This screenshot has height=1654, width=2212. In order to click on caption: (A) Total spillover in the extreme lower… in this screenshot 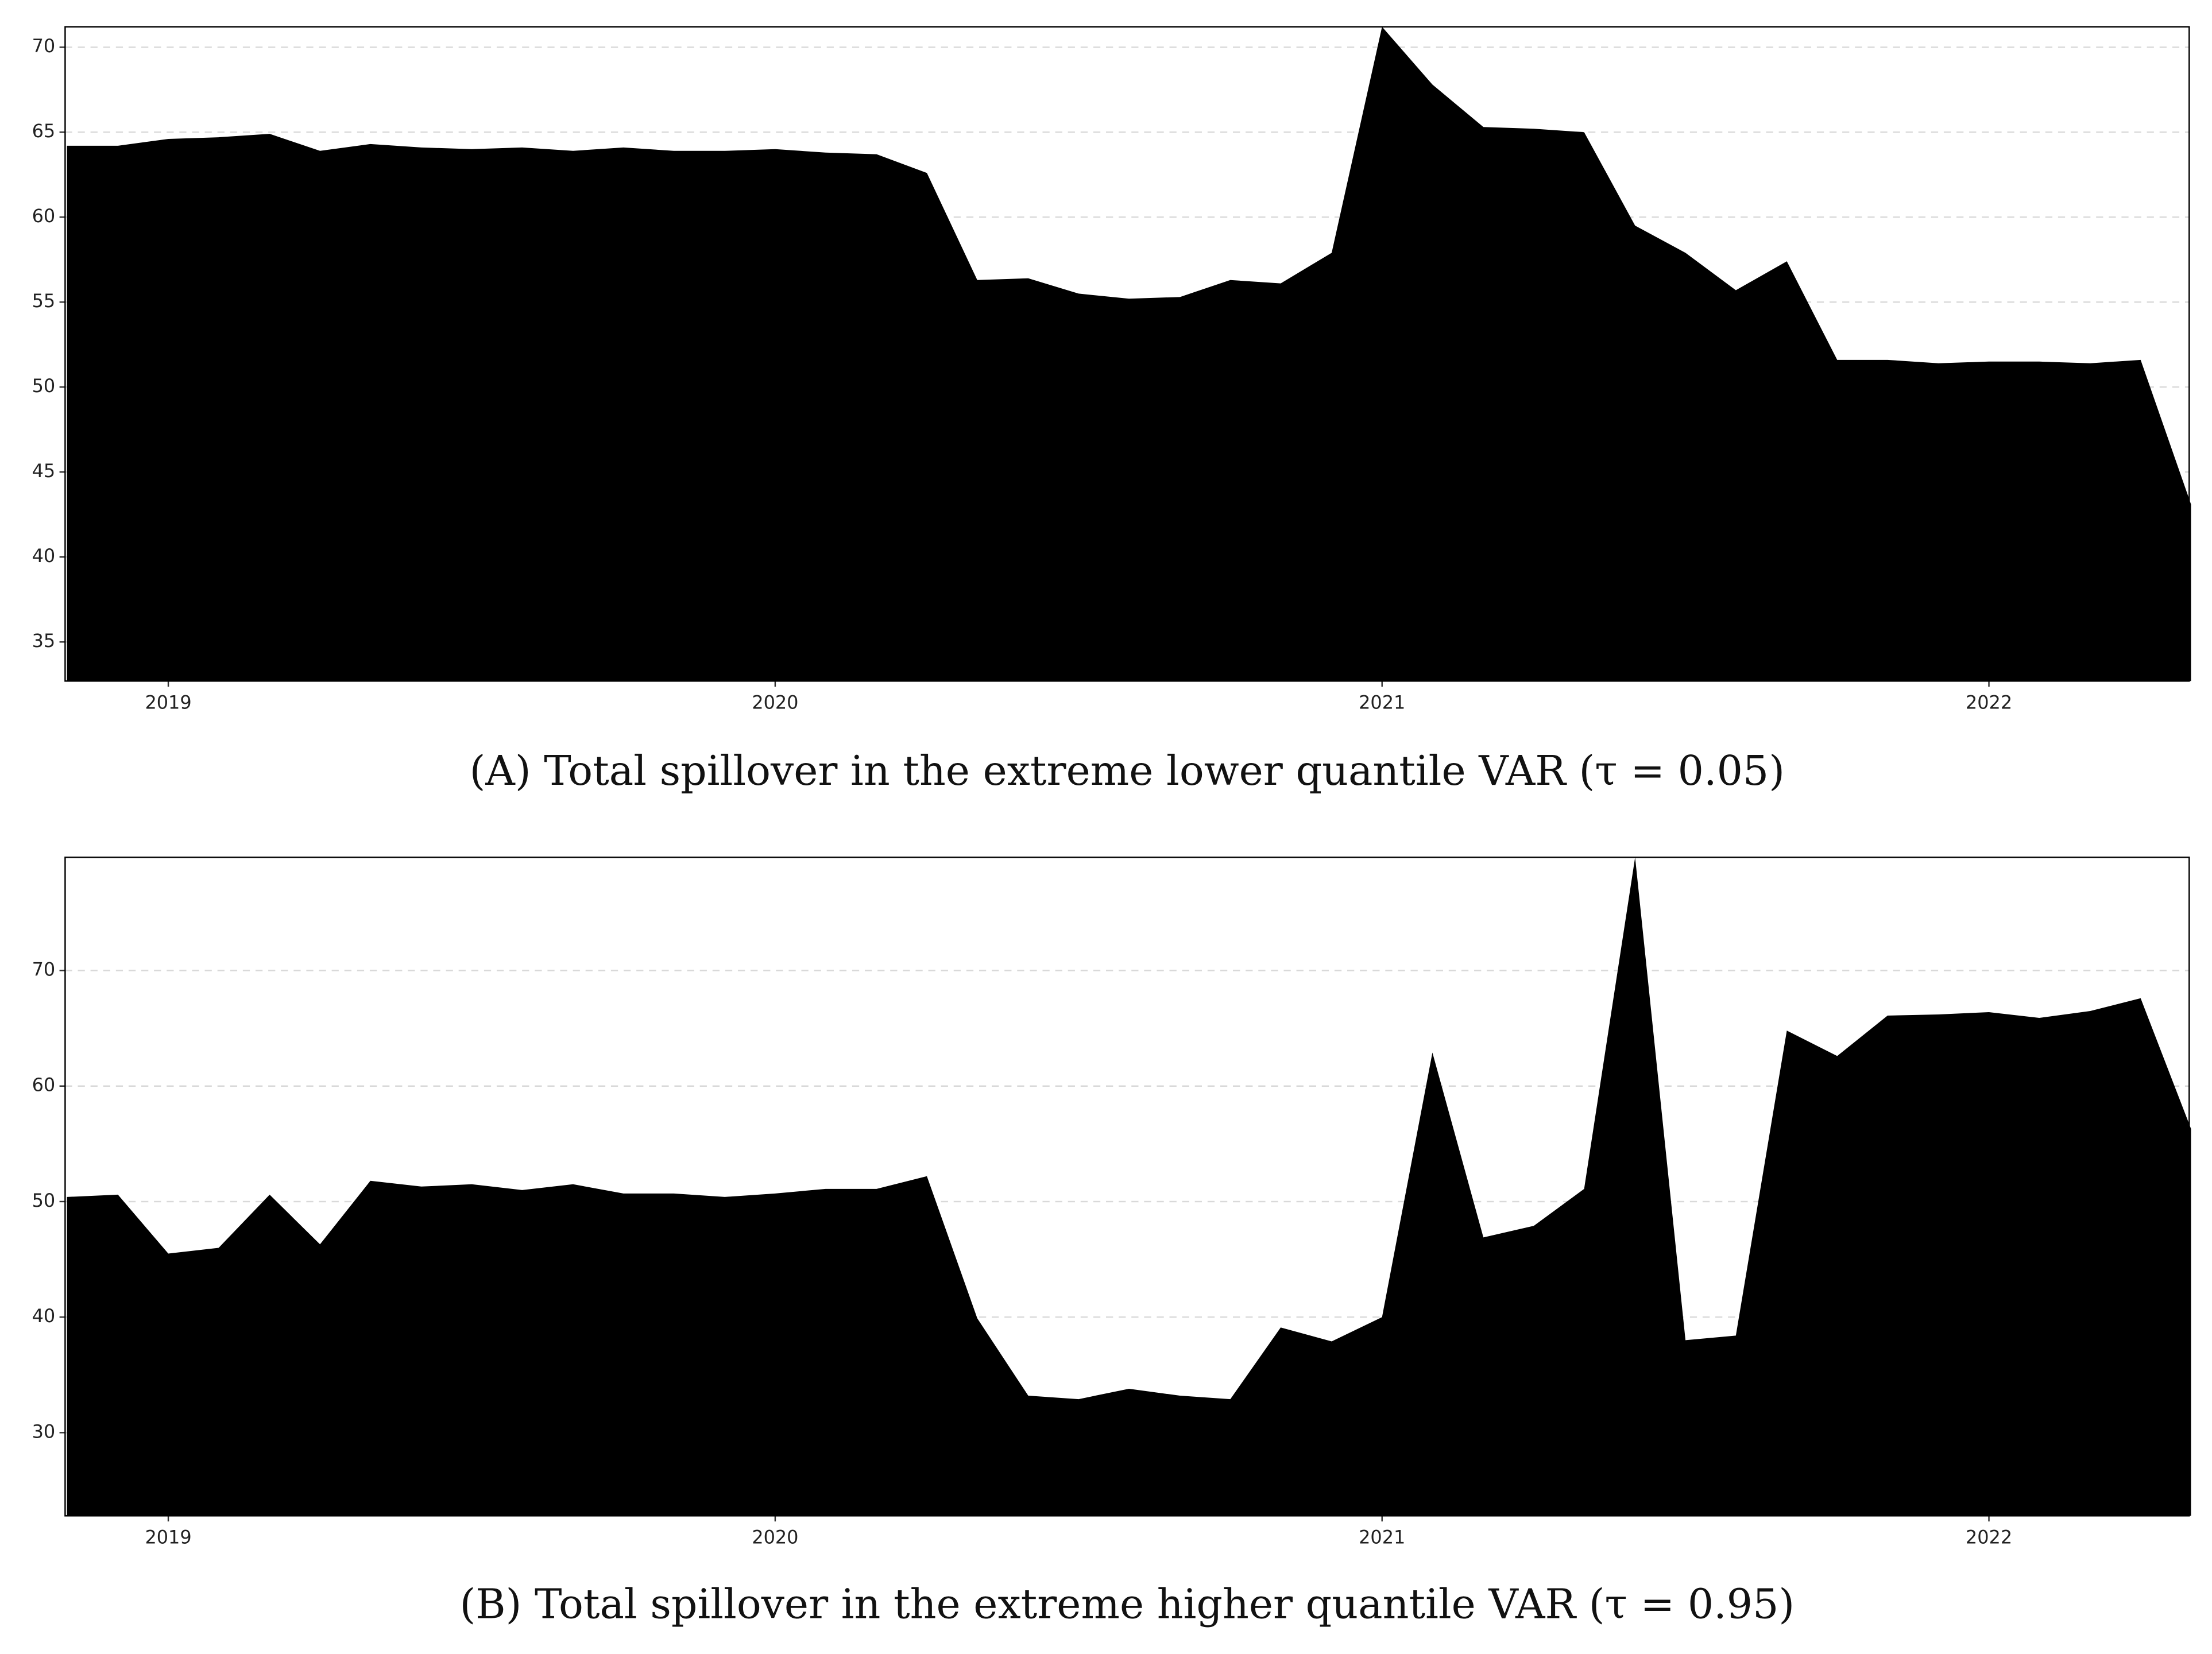, I will do `click(1128, 771)`.